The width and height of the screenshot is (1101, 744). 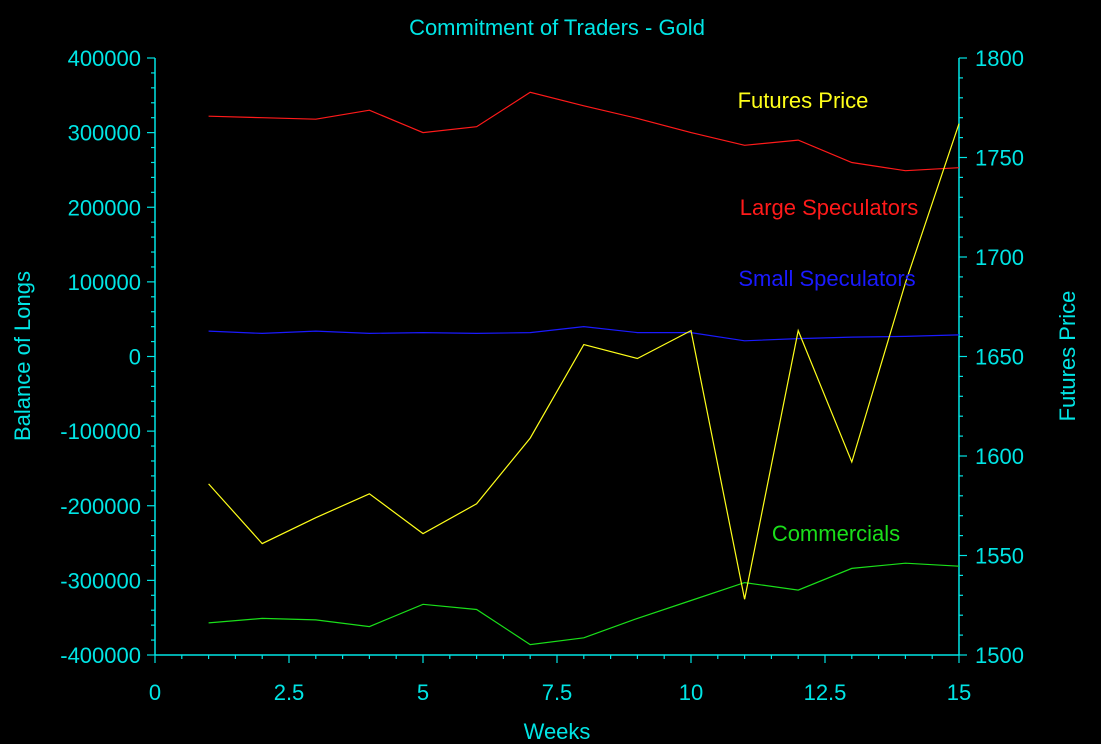 What do you see at coordinates (803, 100) in the screenshot?
I see `legend-futures-price: Futures Price` at bounding box center [803, 100].